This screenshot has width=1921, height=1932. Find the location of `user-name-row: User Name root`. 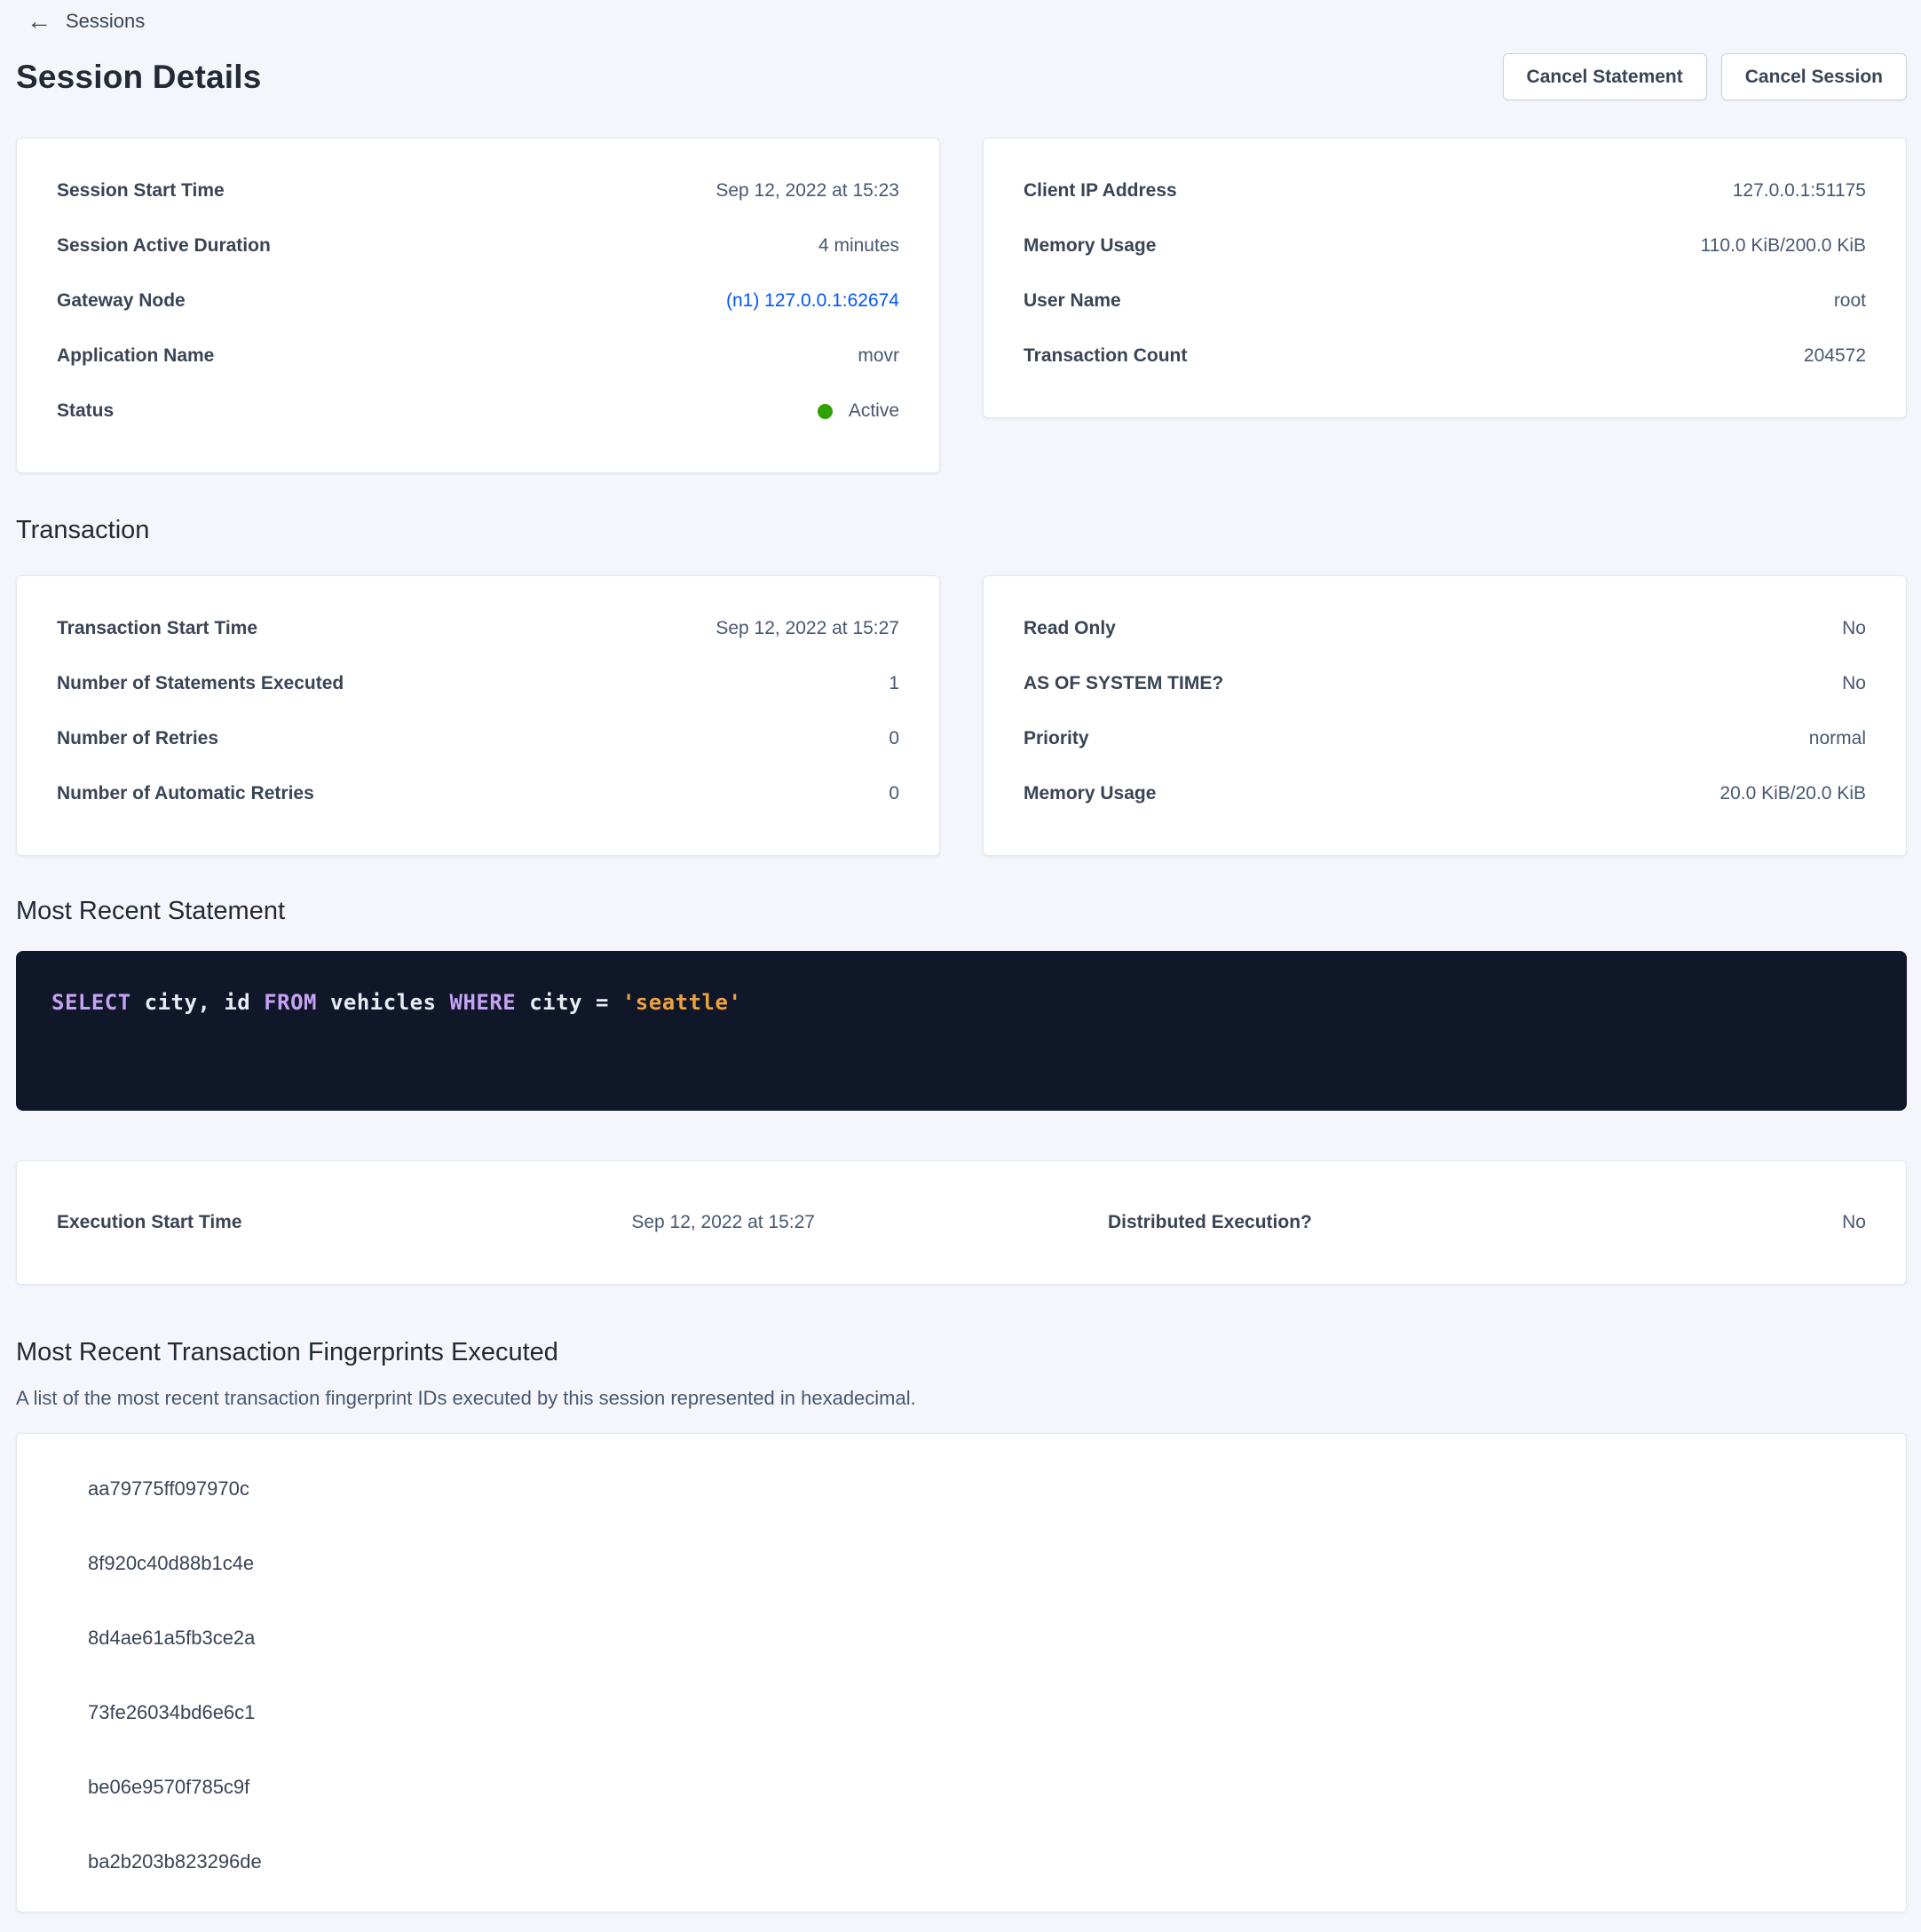

user-name-row: User Name root is located at coordinates (1445, 301).